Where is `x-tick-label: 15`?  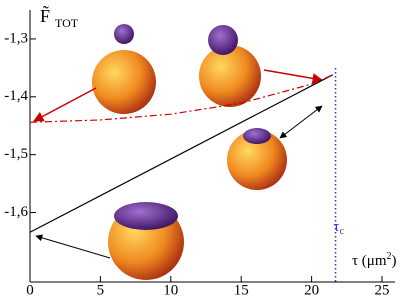
x-tick-label: 15 is located at coordinates (241, 289).